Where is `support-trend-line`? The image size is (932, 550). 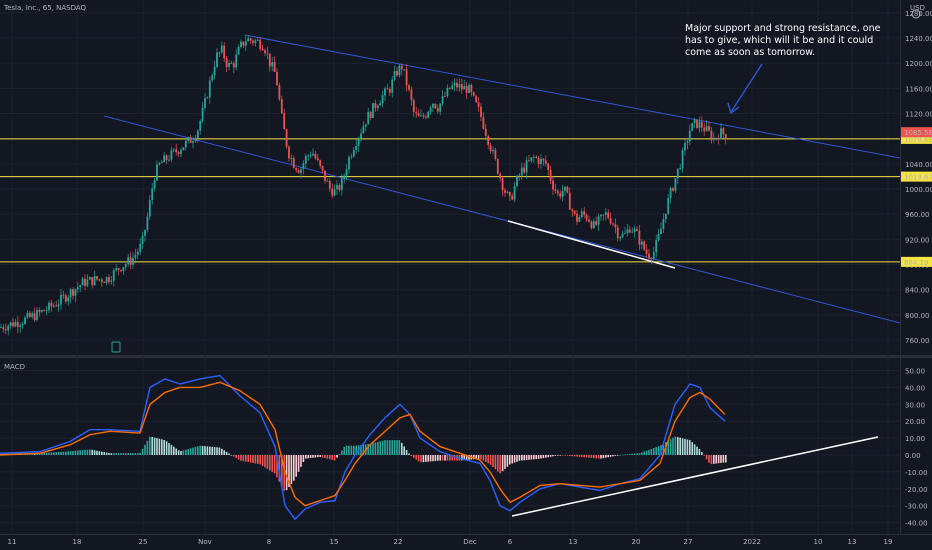
support-trend-line is located at coordinates (591, 244).